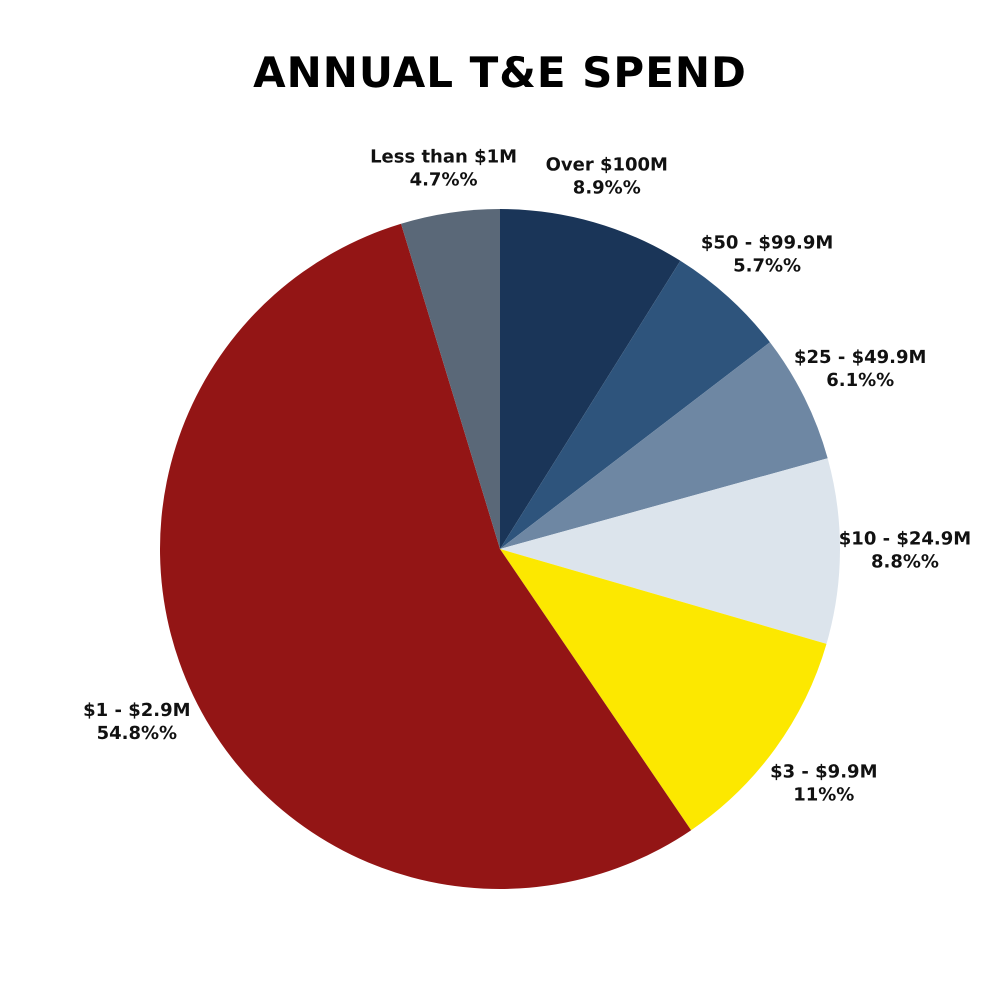 This screenshot has width=1000, height=1000. Describe the element at coordinates (823, 795) in the screenshot. I see `data-label: 11%%` at that location.